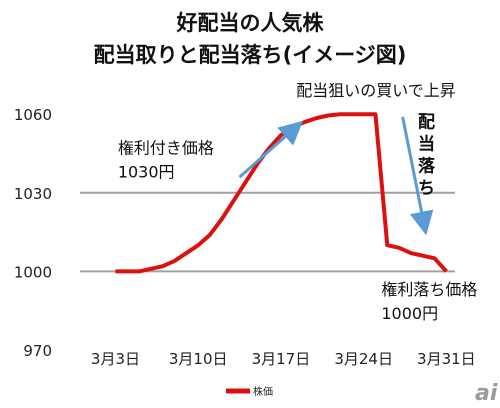 The image size is (500, 408). I want to click on y-axis-tick-labels: 970 1000 1030 1060, so click(33, 233).